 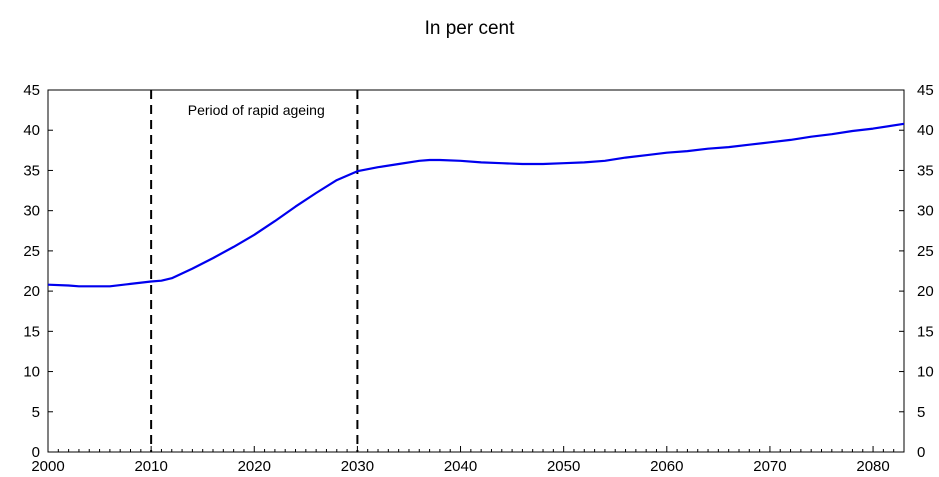 I want to click on x-tick-label: 2030, so click(x=357, y=466).